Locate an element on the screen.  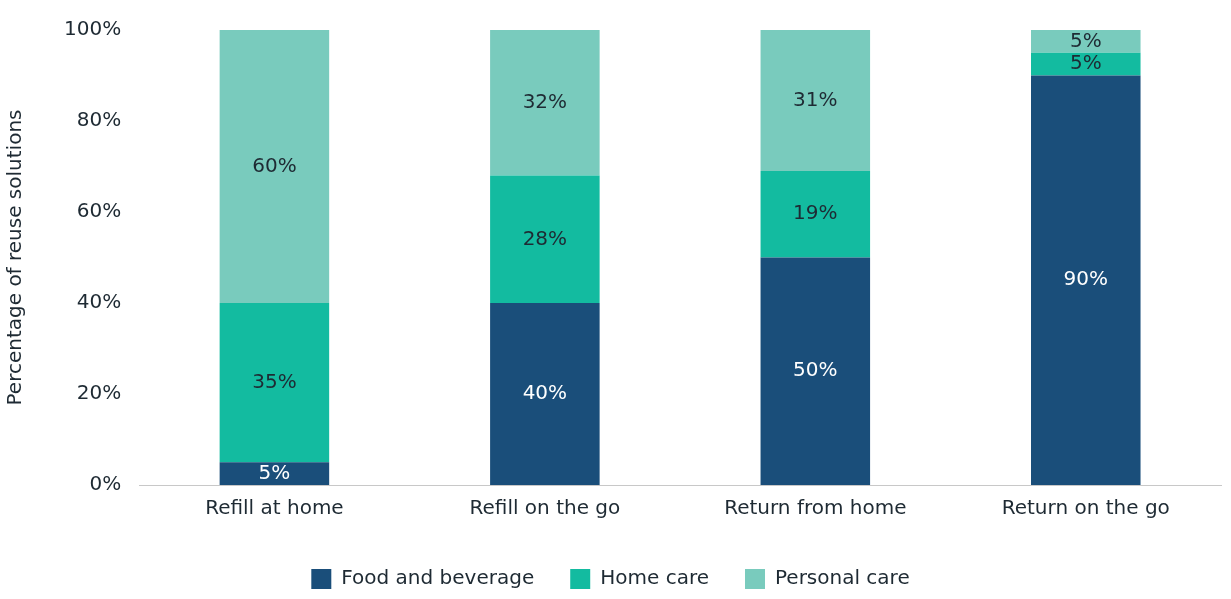
data-label: 31% is located at coordinates (815, 98).